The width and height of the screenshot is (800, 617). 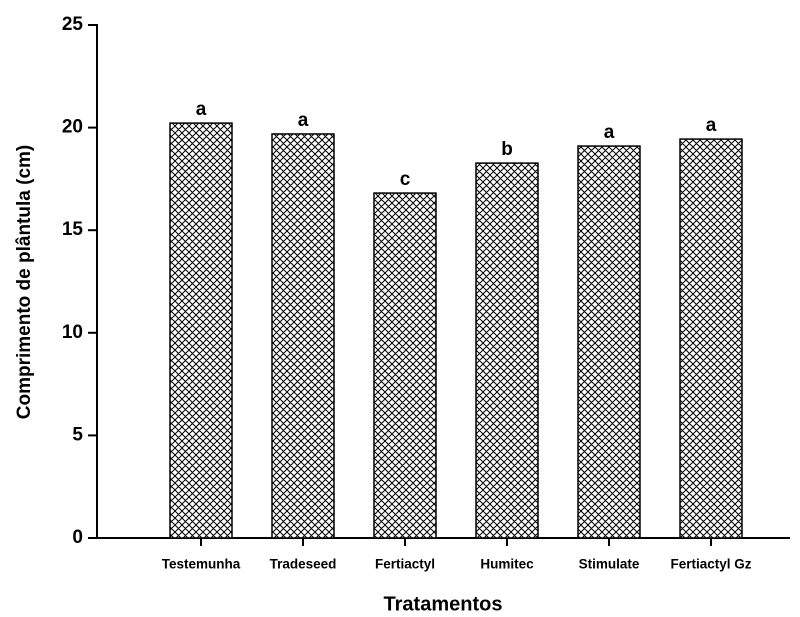 I want to click on y-tick-label: 0, so click(x=77, y=537).